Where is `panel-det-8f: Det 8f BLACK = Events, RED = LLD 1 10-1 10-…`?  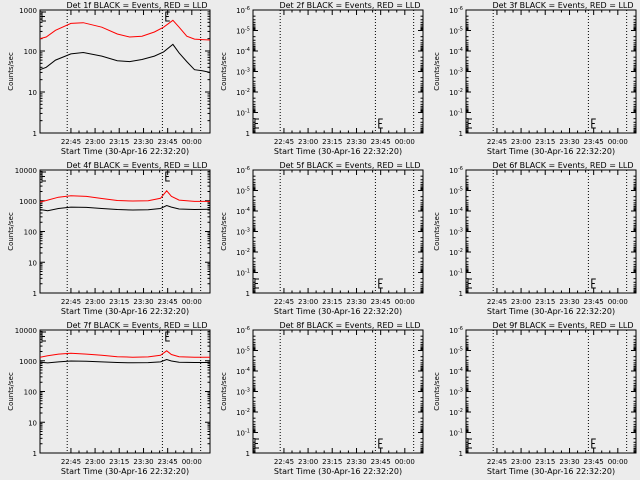 panel-det-8f: Det 8f BLACK = Events, RED = LLD 1 10-1 10-… is located at coordinates (322, 398).